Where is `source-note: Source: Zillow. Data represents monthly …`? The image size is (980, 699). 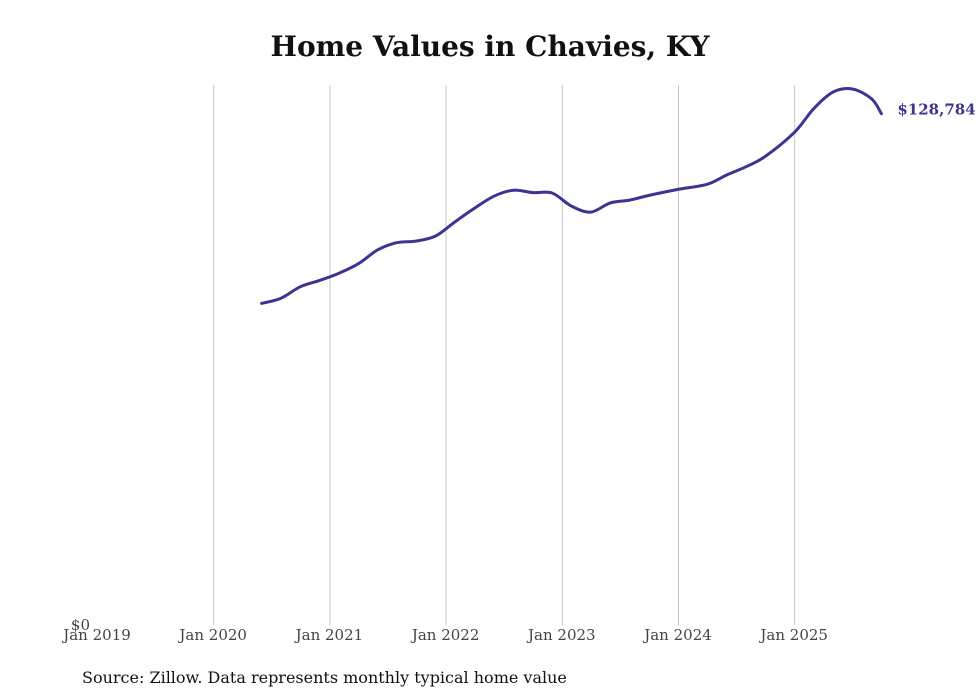
source-note: Source: Zillow. Data represents monthly … is located at coordinates (324, 677).